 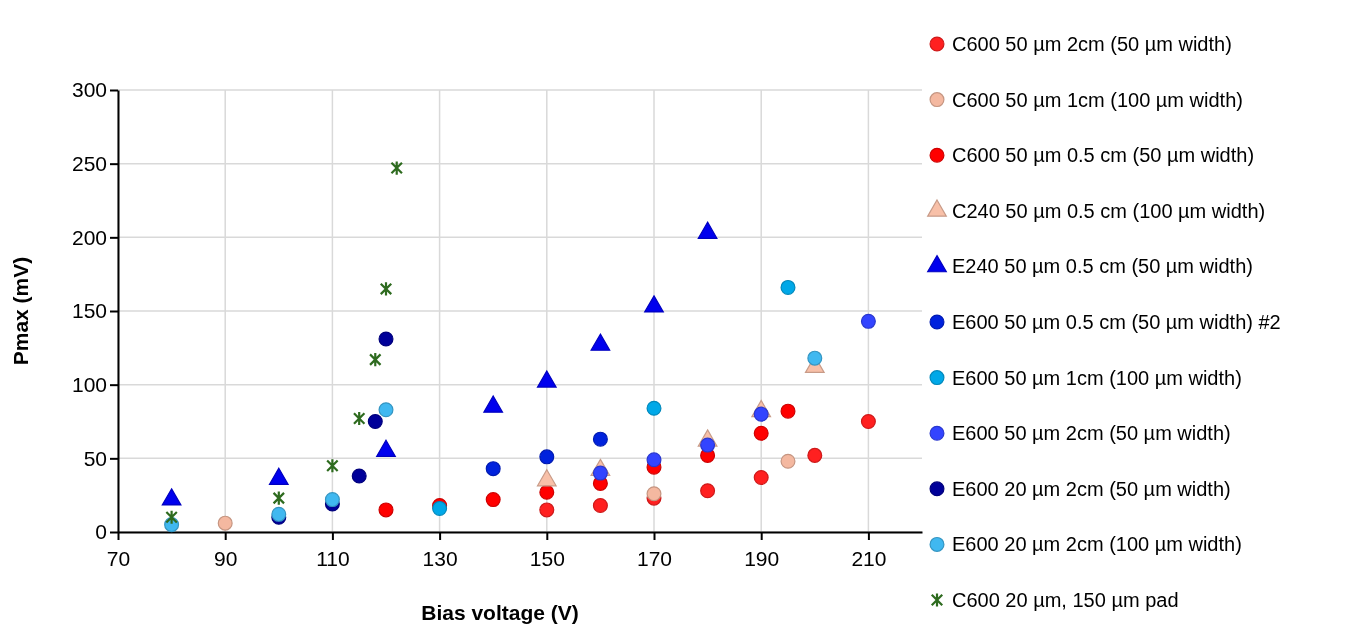 I want to click on y-tick-label: 150, so click(x=89, y=311).